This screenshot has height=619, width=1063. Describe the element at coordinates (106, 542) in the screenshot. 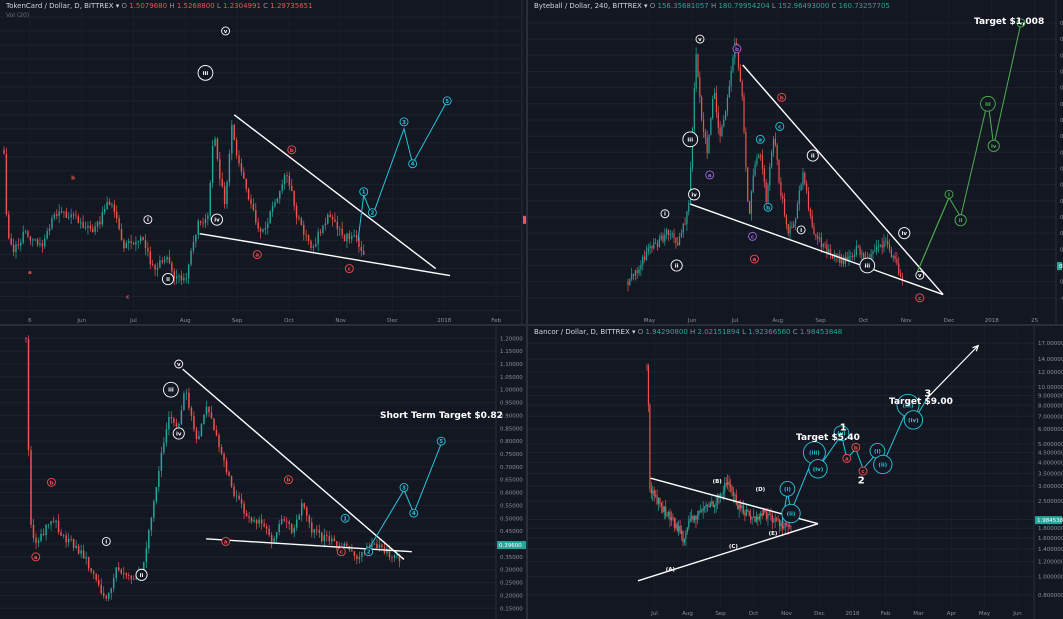

I see `wave-label: i` at that location.